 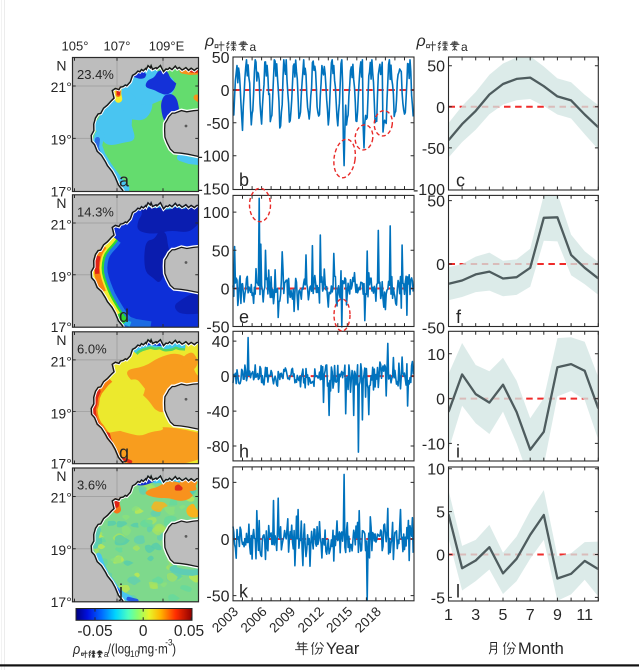 What do you see at coordinates (557, 615) in the screenshot?
I see `svg-text: 9` at bounding box center [557, 615].